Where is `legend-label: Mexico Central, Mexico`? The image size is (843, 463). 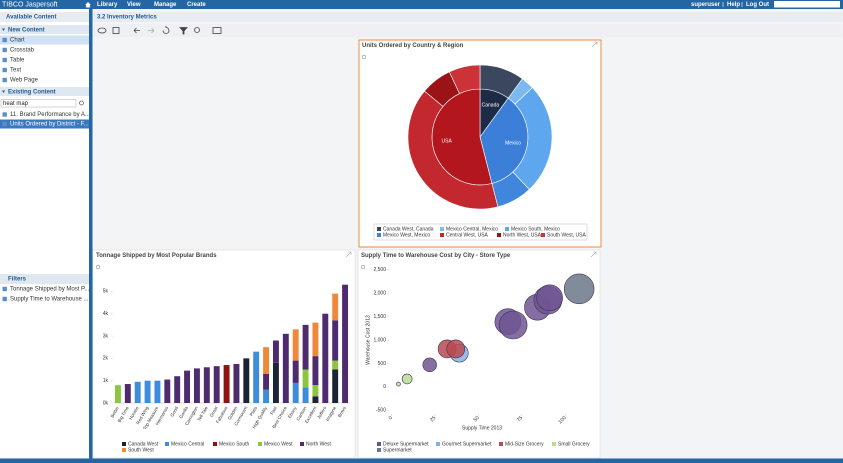 legend-label: Mexico Central, Mexico is located at coordinates (472, 229).